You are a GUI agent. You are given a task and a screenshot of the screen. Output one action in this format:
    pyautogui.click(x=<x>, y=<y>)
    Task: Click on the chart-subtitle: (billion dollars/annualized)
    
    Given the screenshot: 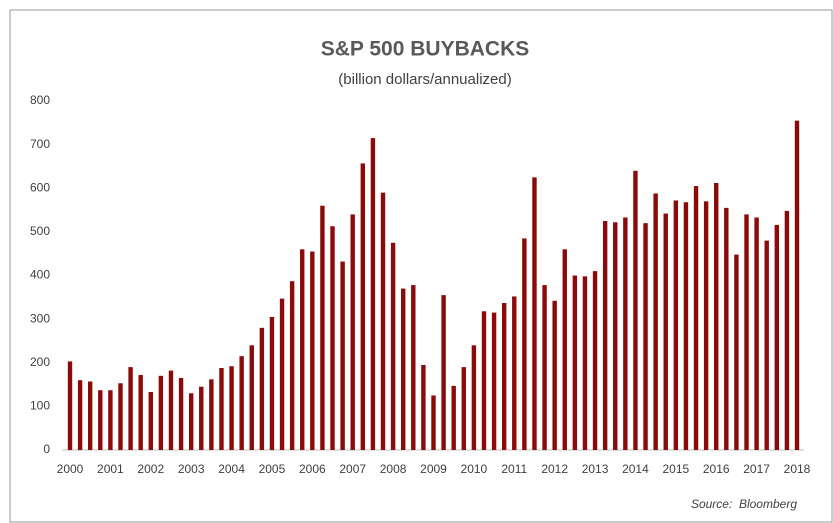 What is the action you would take?
    pyautogui.click(x=424, y=79)
    